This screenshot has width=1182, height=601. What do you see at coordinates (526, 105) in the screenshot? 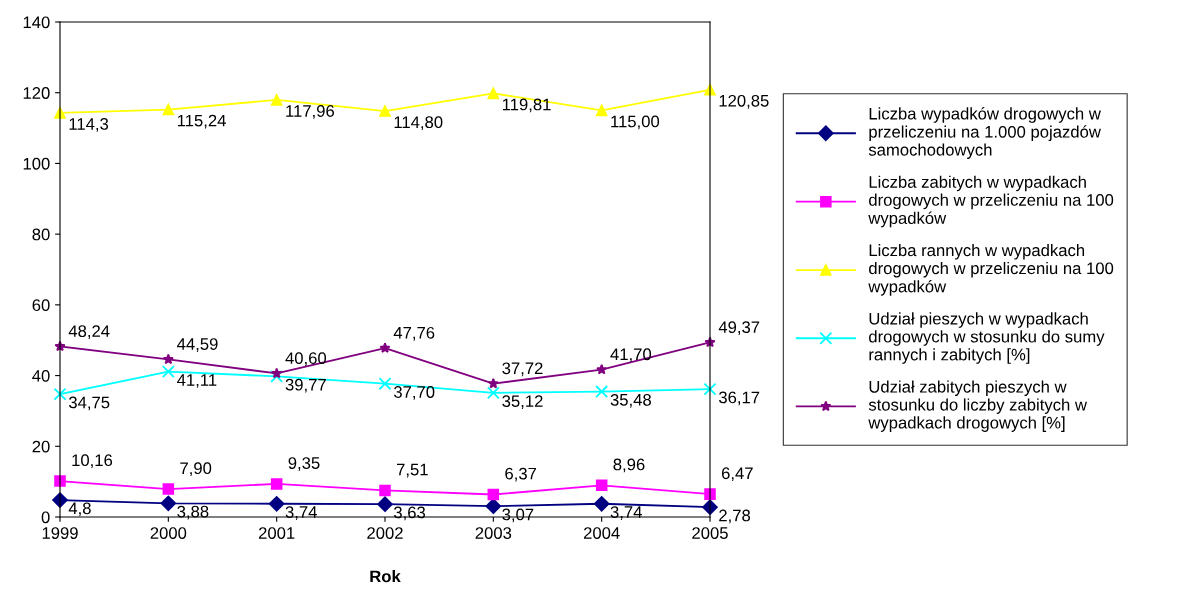
I see `data-label: 119,81` at bounding box center [526, 105].